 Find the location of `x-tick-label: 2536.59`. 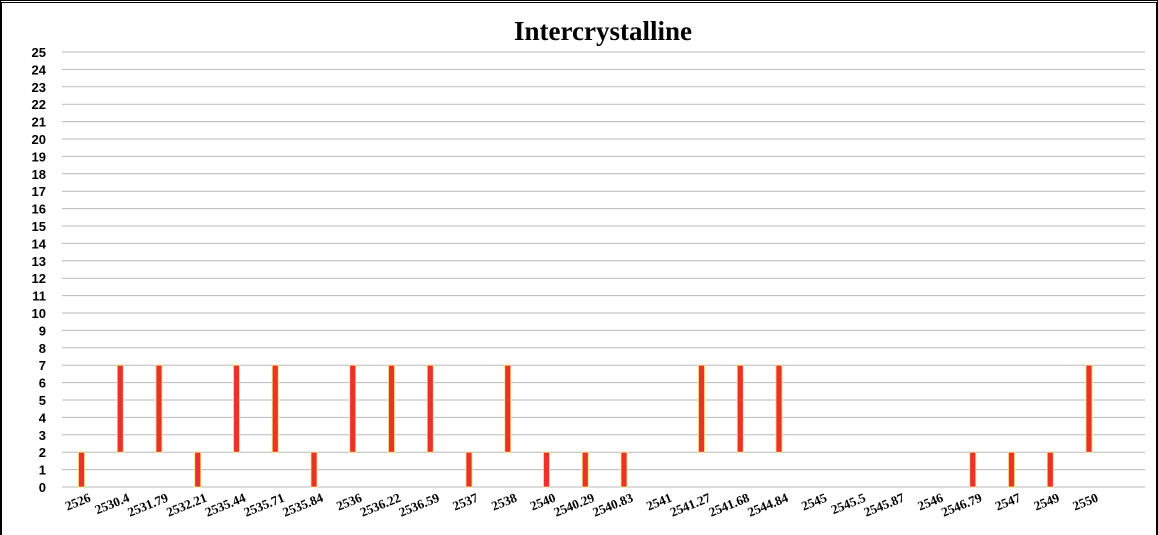

x-tick-label: 2536.59 is located at coordinates (419, 505).